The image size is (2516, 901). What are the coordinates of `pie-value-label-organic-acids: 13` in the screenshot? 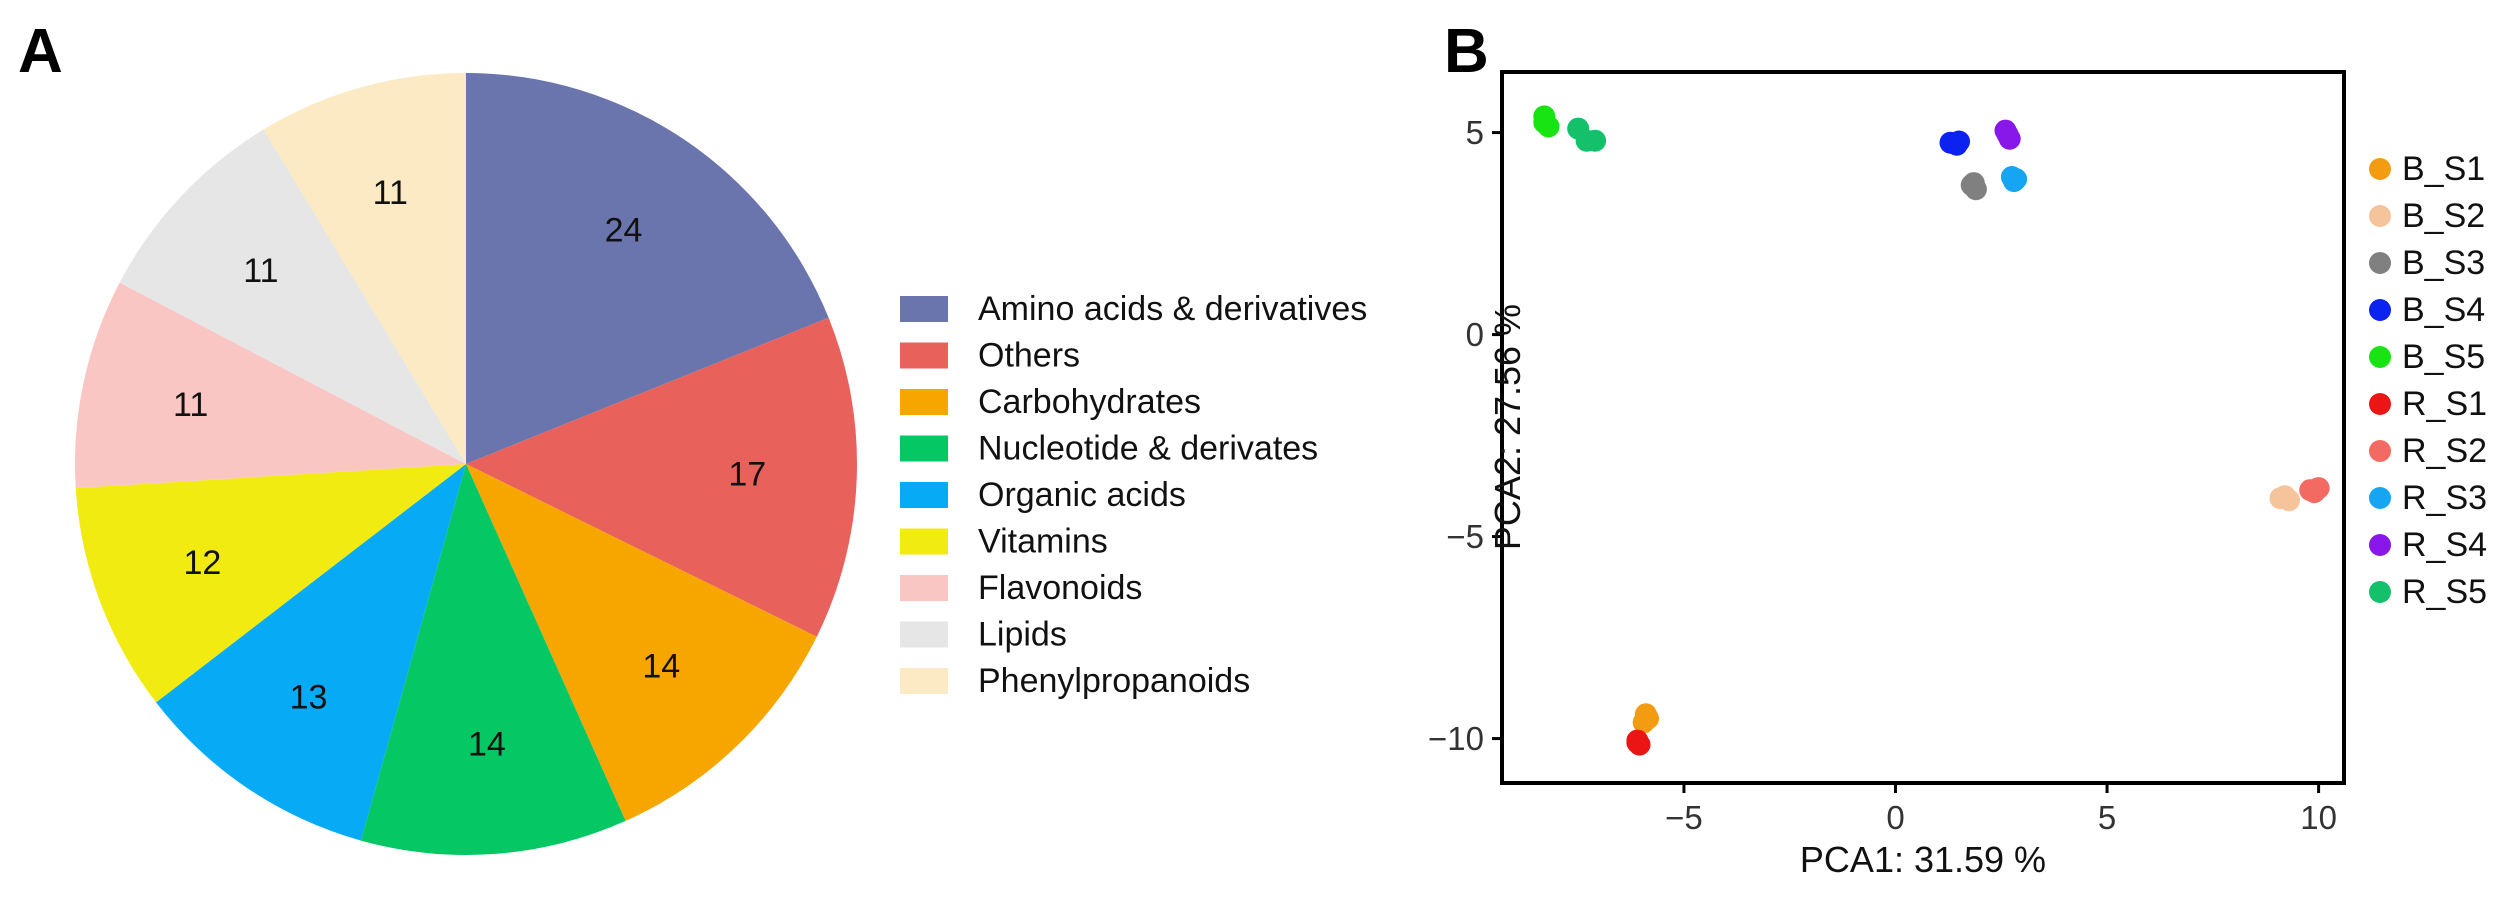 It's located at (309, 697).